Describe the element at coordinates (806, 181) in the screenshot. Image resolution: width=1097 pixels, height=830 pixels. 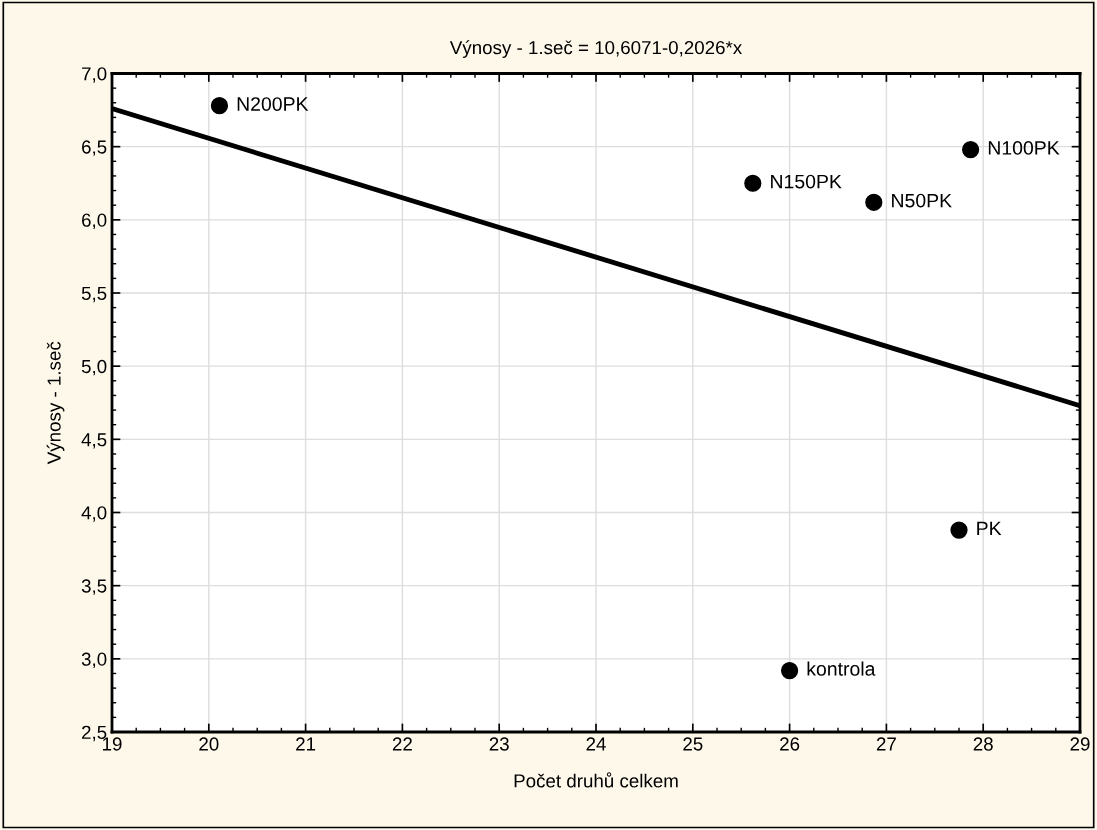
I see `annotation: N150PK` at that location.